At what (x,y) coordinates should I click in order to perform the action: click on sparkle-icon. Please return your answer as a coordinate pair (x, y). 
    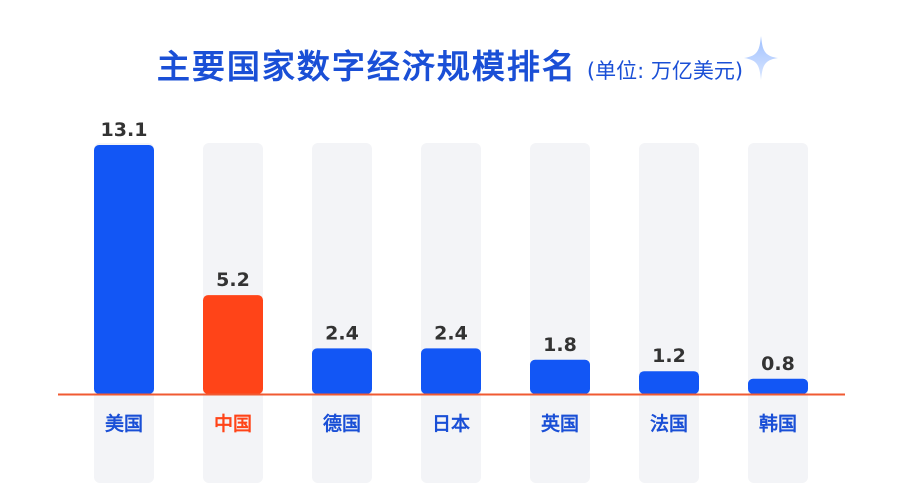
    Looking at the image, I should click on (761, 58).